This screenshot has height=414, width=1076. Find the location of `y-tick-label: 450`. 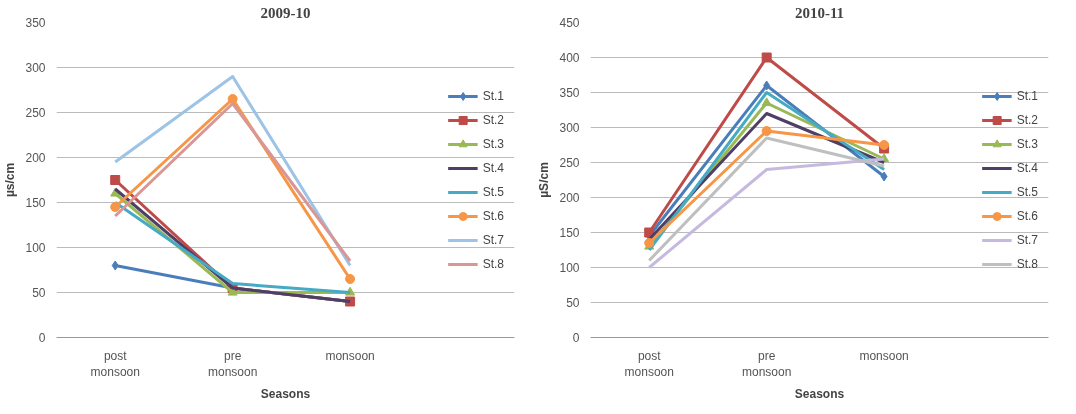

y-tick-label: 450 is located at coordinates (569, 23).